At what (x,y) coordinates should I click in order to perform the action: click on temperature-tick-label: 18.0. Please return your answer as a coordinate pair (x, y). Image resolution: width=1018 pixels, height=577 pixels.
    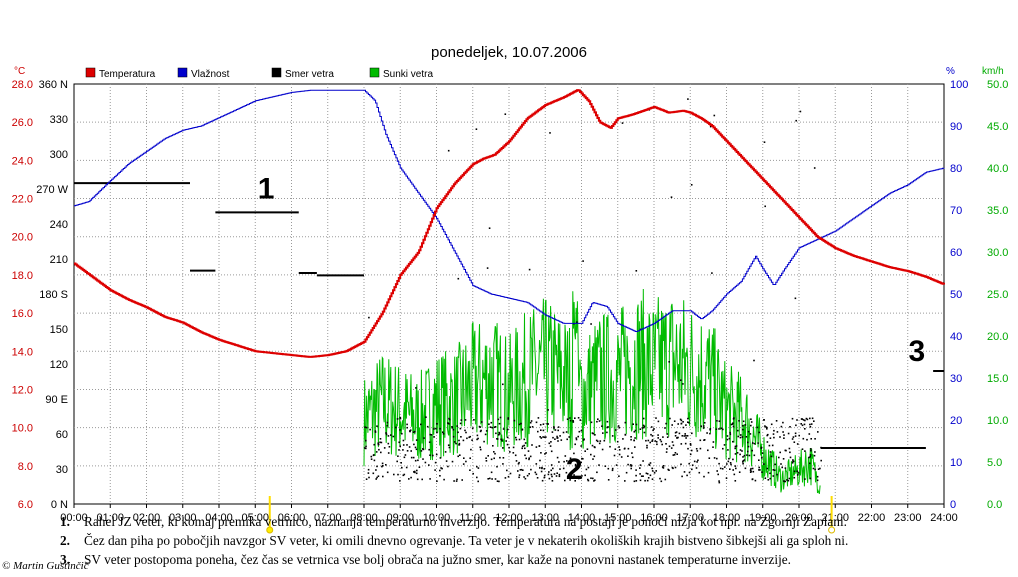
    Looking at the image, I should click on (22, 276).